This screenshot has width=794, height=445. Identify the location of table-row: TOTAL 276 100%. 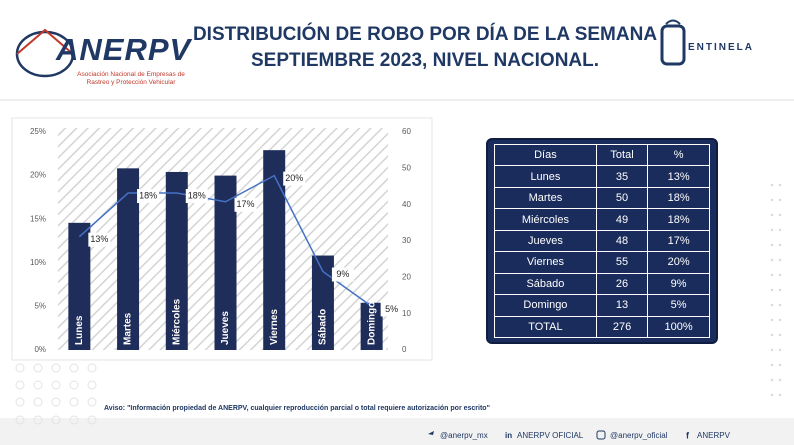
(602, 326).